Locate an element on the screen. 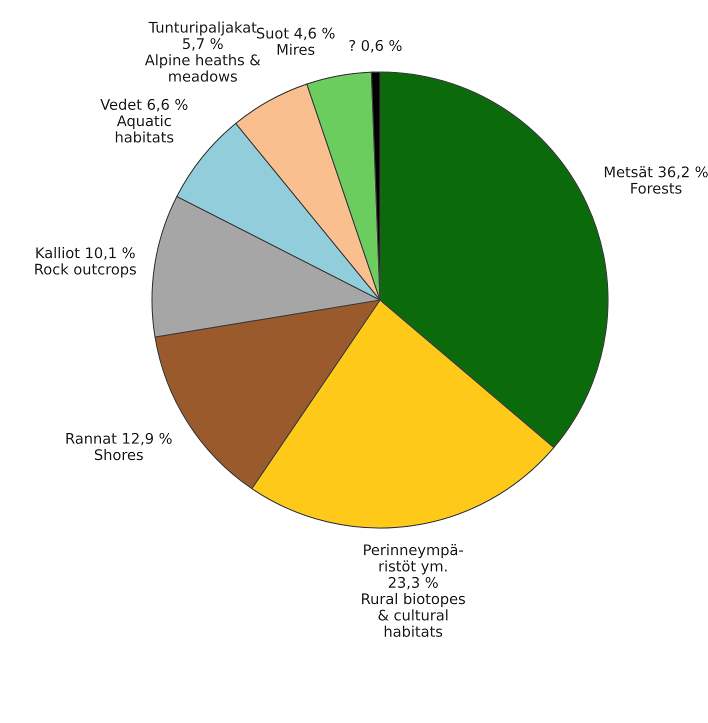  slice-label: Metsät 36,2 % Forests is located at coordinates (656, 180).